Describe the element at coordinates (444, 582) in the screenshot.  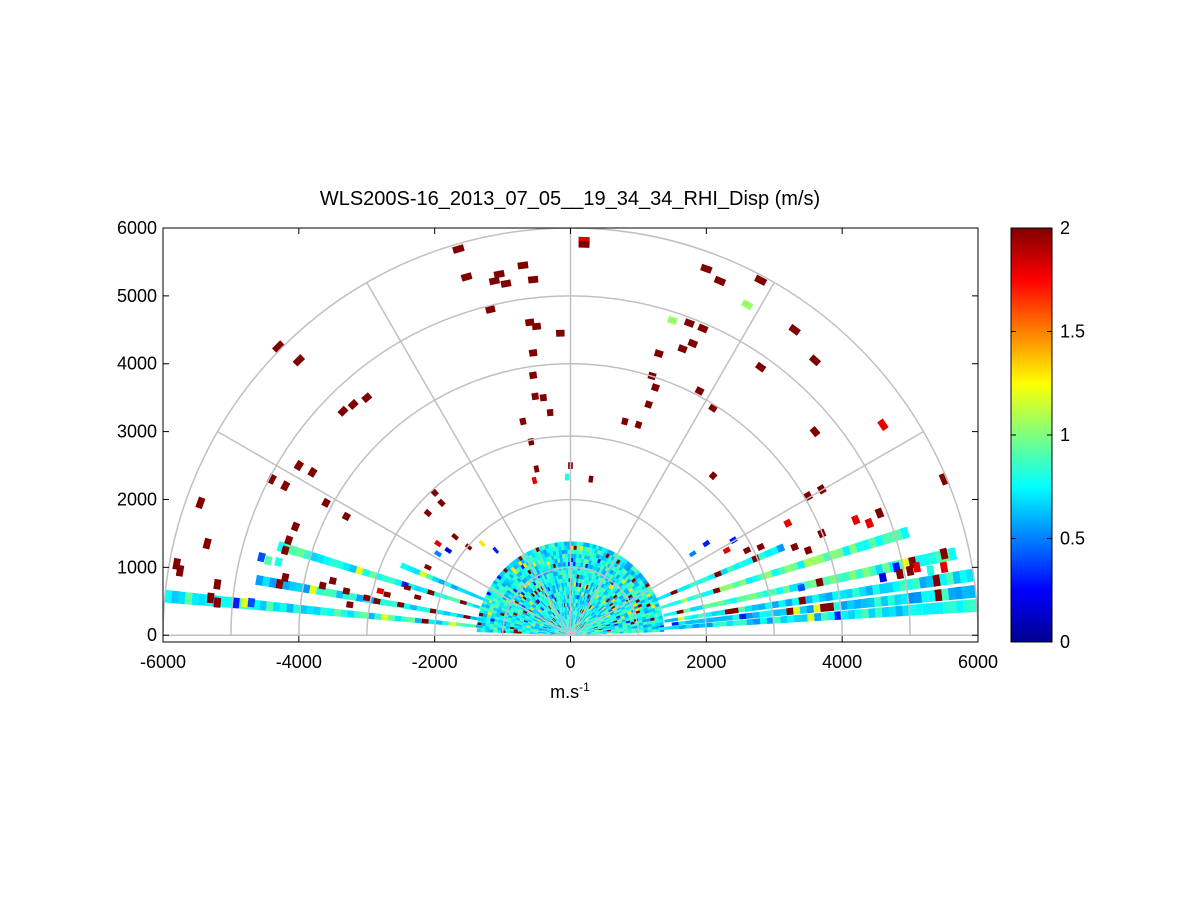
I see `beam` at that location.